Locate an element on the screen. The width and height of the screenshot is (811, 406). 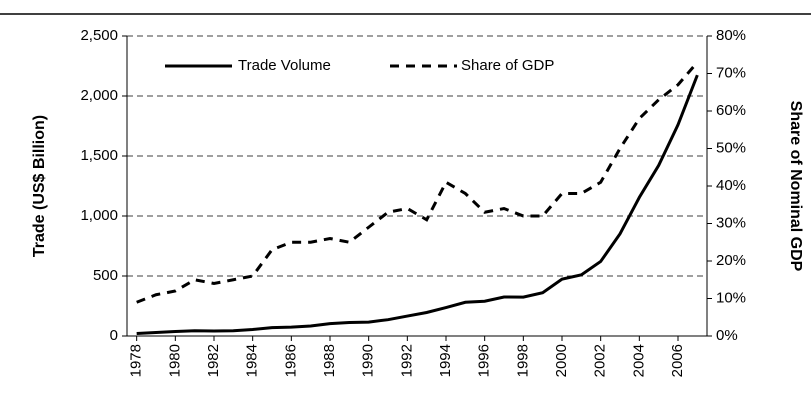
x-tick-label: 1982 is located at coordinates (213, 360).